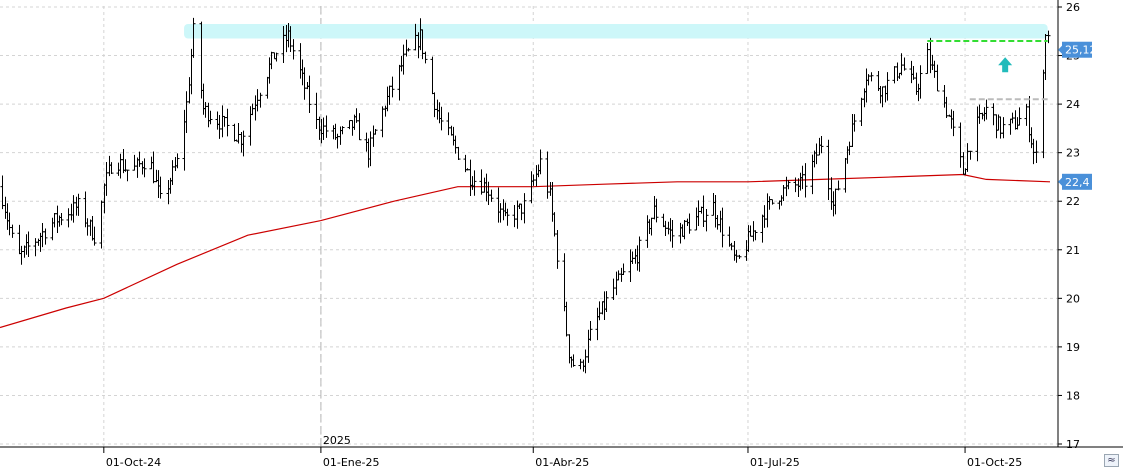 This screenshot has width=1123, height=473. What do you see at coordinates (1073, 7) in the screenshot?
I see `y-tick-label: 26` at bounding box center [1073, 7].